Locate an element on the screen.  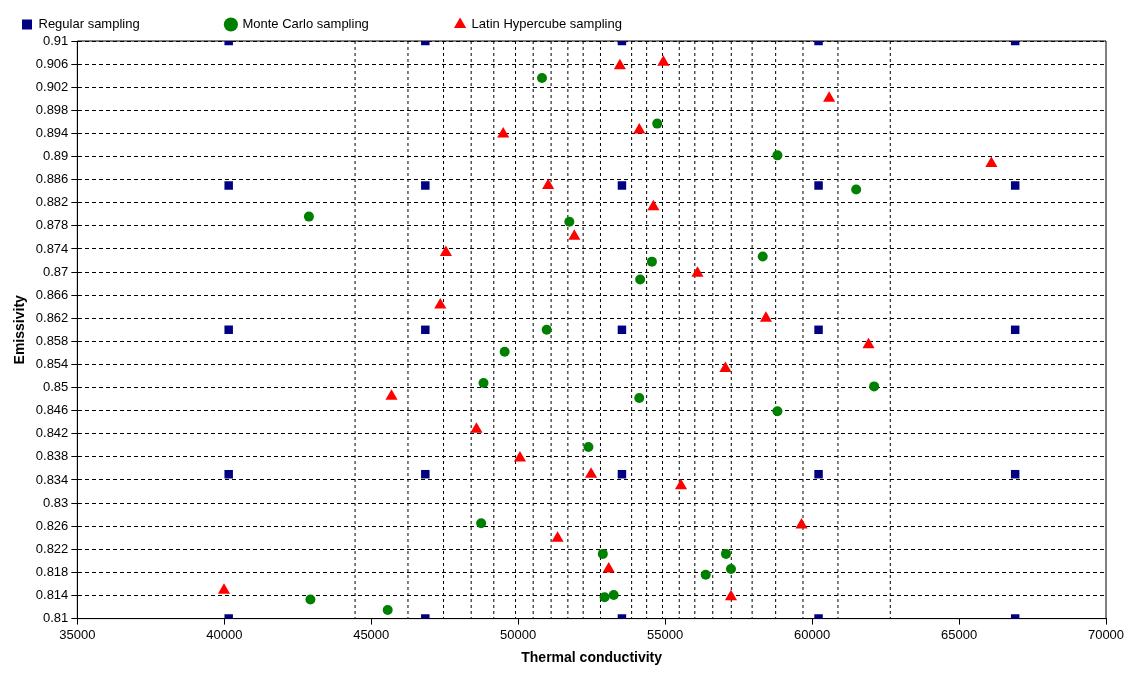
x-tick-label: 70000 is located at coordinates (1106, 634).